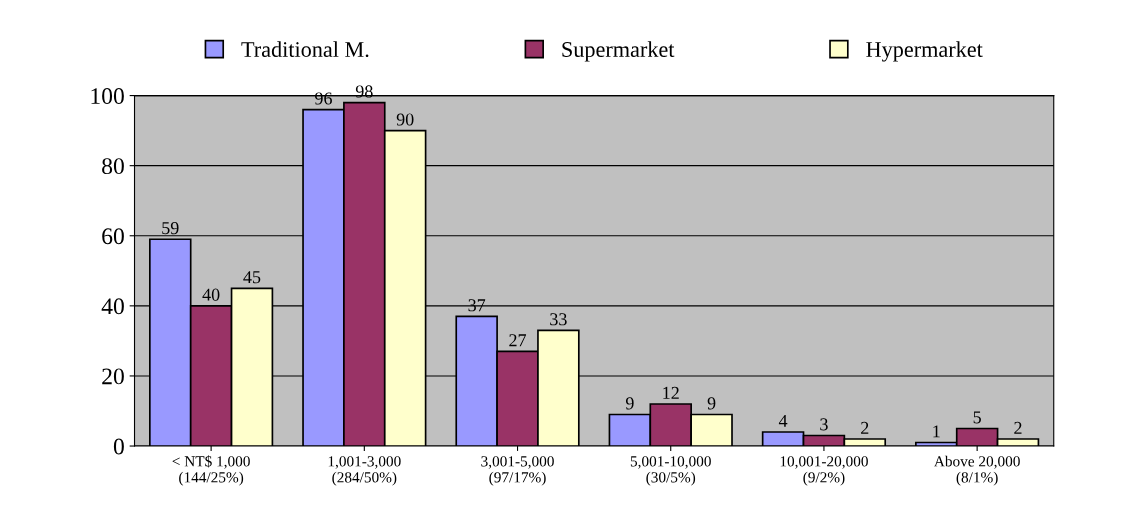 Image resolution: width=1121 pixels, height=531 pixels. Describe the element at coordinates (670, 471) in the screenshot. I see `x-tick-label: 5,001-10,000 (30/5%)` at that location.